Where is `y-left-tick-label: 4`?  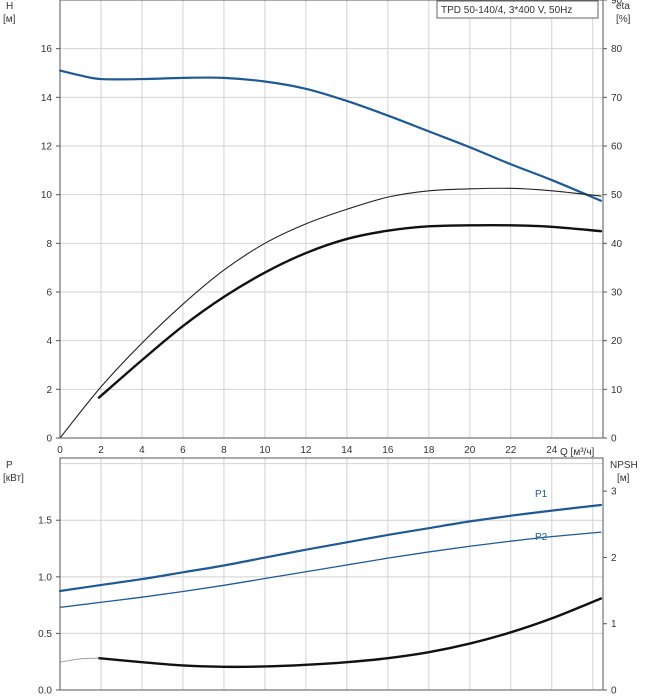
y-left-tick-label: 4 is located at coordinates (49, 341).